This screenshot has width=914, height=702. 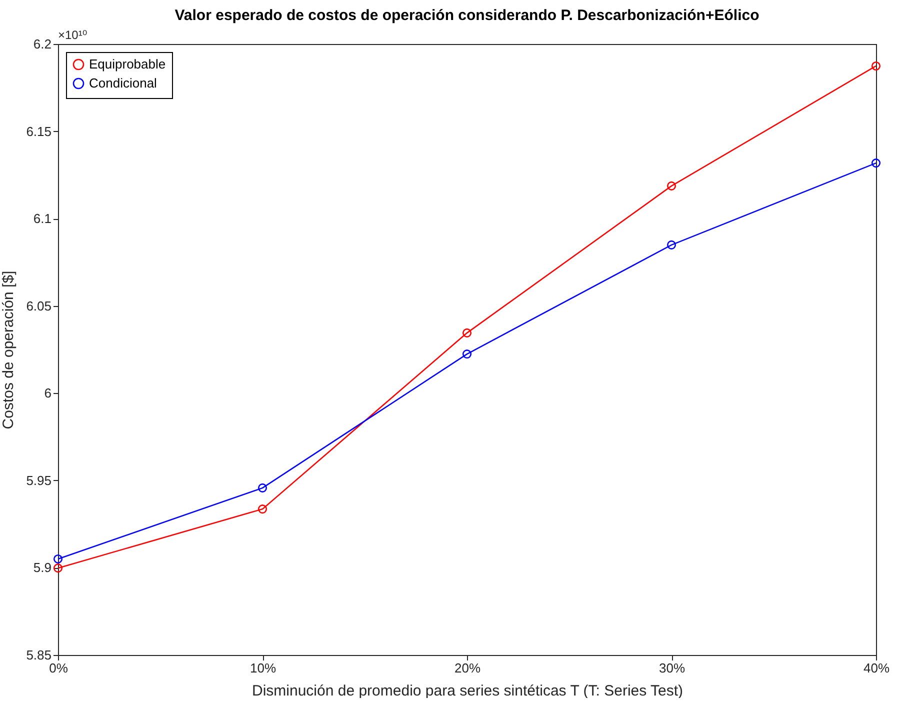 What do you see at coordinates (39, 480) in the screenshot?
I see `y-tick-label: 5.95` at bounding box center [39, 480].